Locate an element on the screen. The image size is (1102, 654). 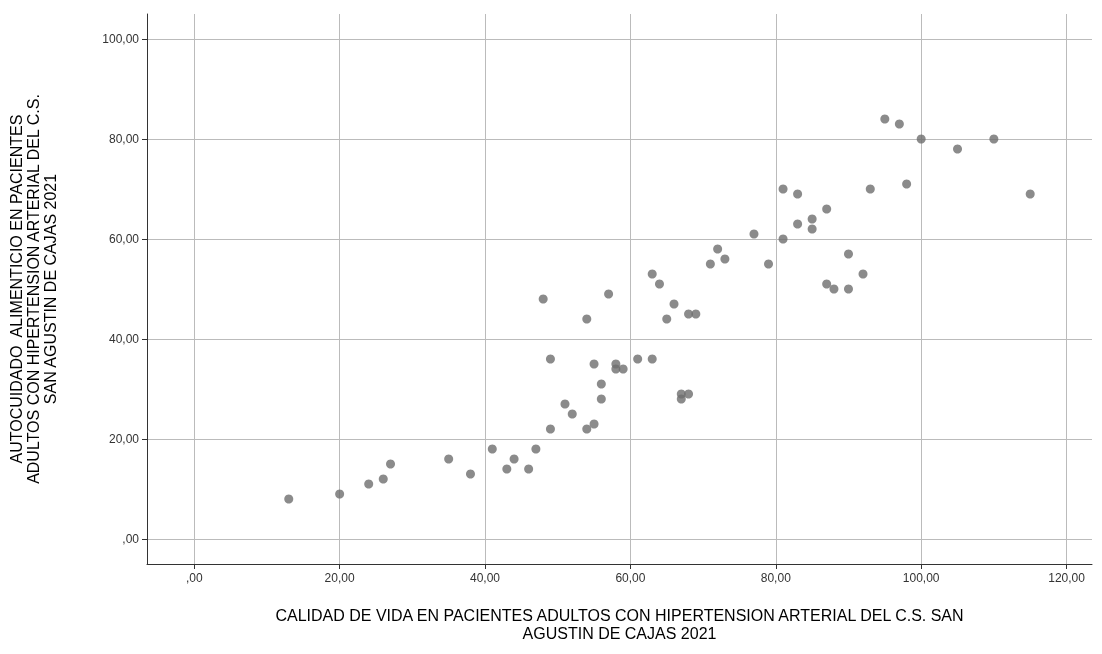
x-tick-label: 120,00 is located at coordinates (1067, 578).